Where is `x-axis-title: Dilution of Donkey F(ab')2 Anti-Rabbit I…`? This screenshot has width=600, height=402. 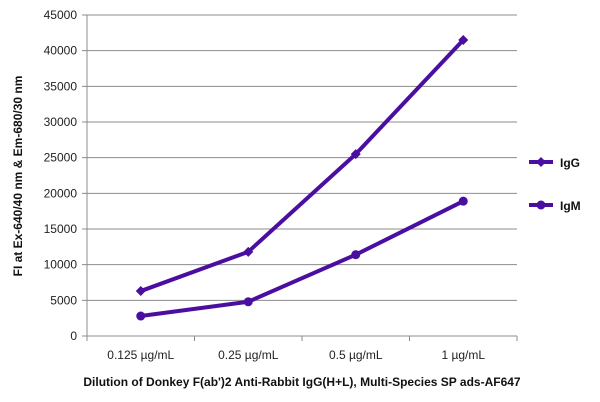 x-axis-title: Dilution of Donkey F(ab')2 Anti-Rabbit I… is located at coordinates (302, 382).